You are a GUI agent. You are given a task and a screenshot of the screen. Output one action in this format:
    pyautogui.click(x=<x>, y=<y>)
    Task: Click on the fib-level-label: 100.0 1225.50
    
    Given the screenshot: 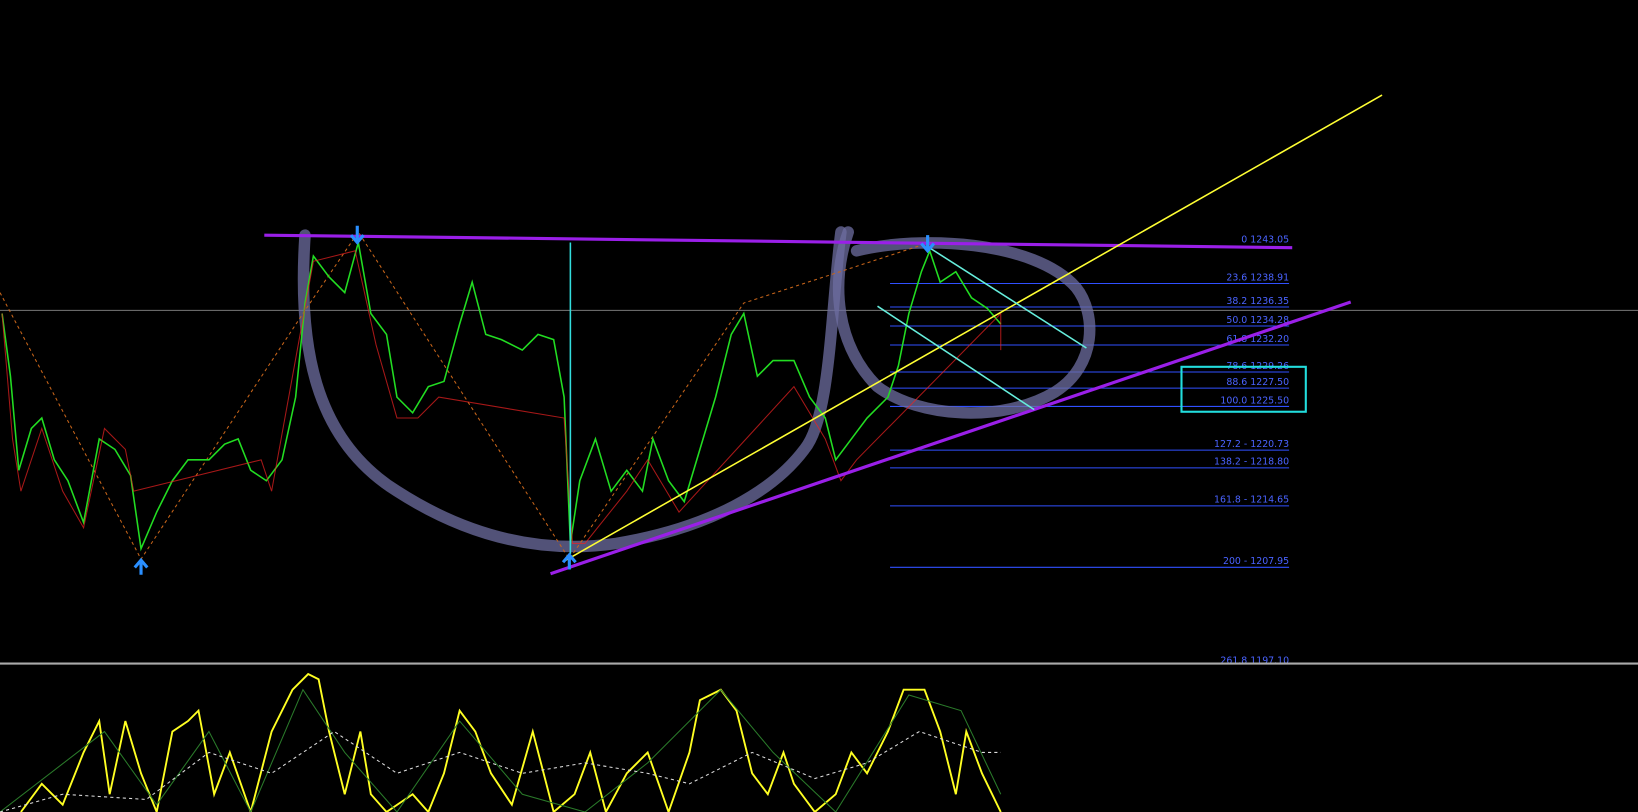 What is the action you would take?
    pyautogui.click(x=1254, y=400)
    